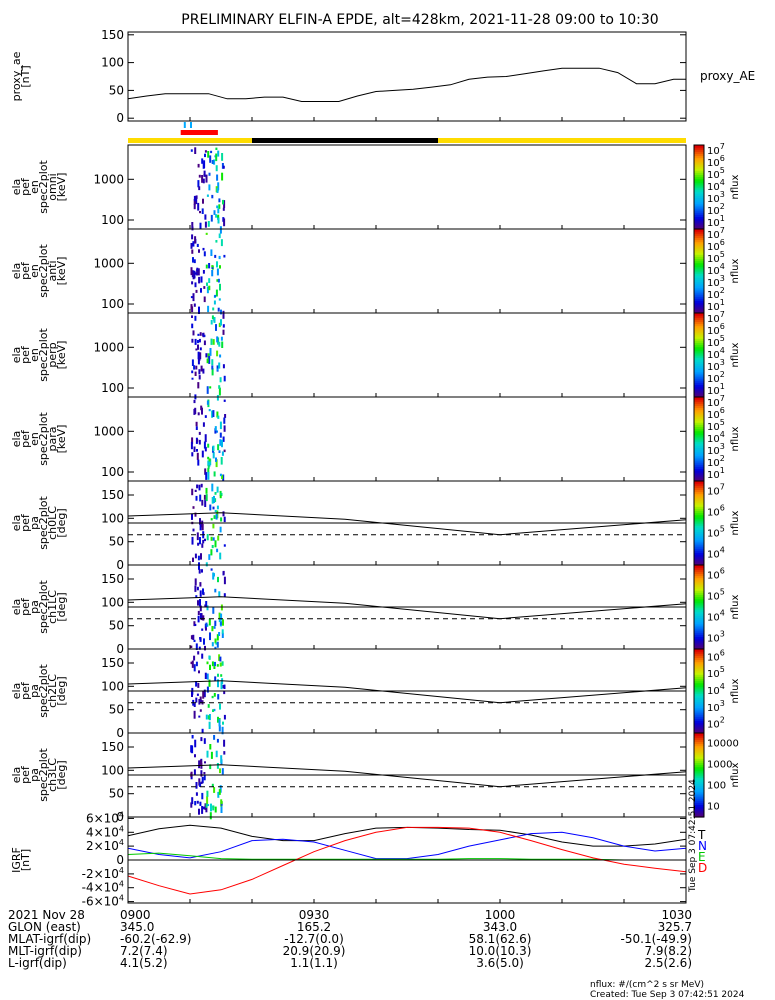 This screenshot has height=1000, width=775. What do you see at coordinates (382, 76) in the screenshot?
I see `panel-proxy_ae: proxy_AE 0 50 100 150 proxy_ae[nT]` at bounding box center [382, 76].